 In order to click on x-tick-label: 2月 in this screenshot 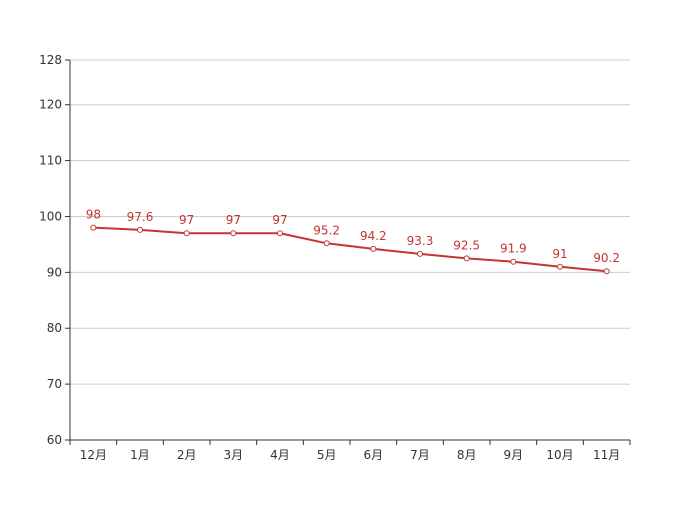, I will do `click(187, 455)`.